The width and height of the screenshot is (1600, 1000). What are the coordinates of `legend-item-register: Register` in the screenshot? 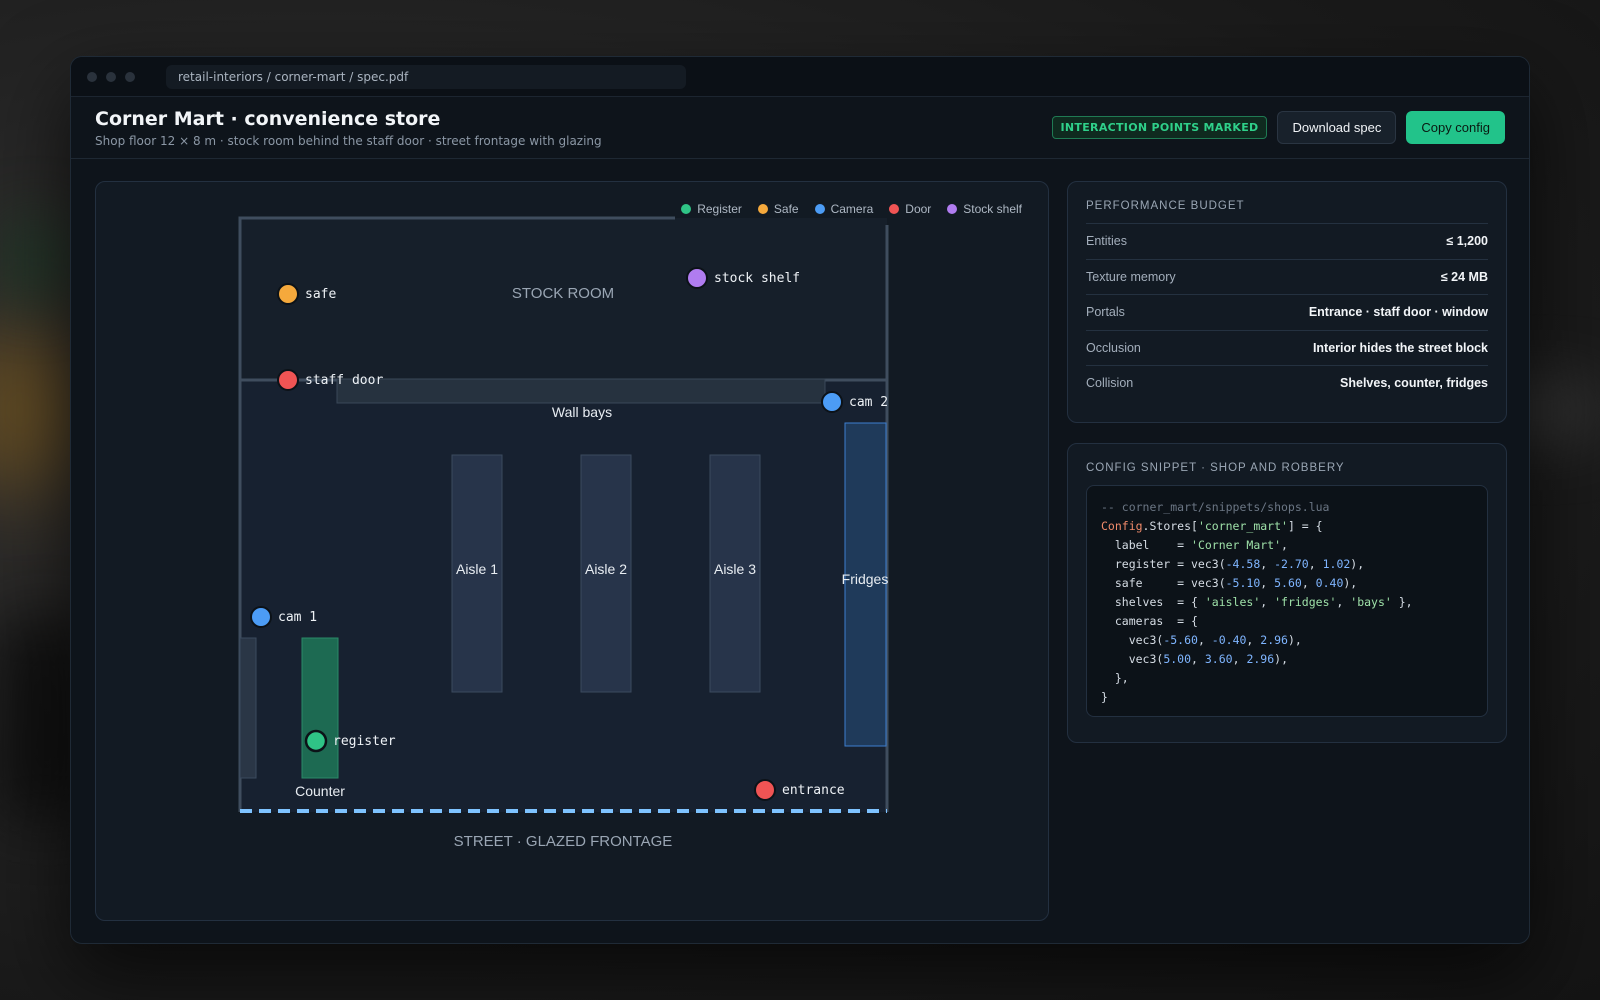 It's located at (711, 209).